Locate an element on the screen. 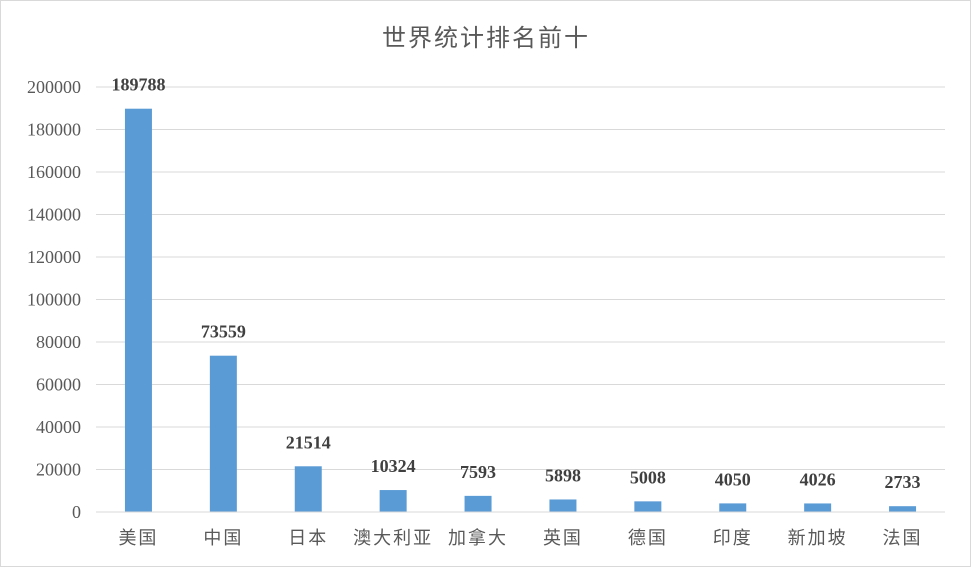  chart-title: 世界统计排名前十 is located at coordinates (486, 38).